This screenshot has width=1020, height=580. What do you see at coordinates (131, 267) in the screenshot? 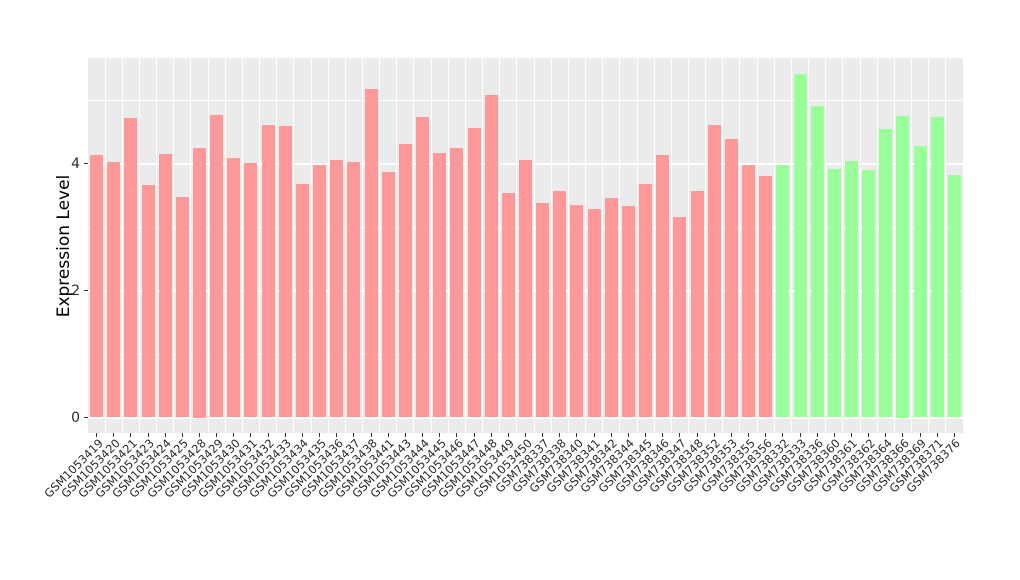
I see `bar-GSM1053421` at bounding box center [131, 267].